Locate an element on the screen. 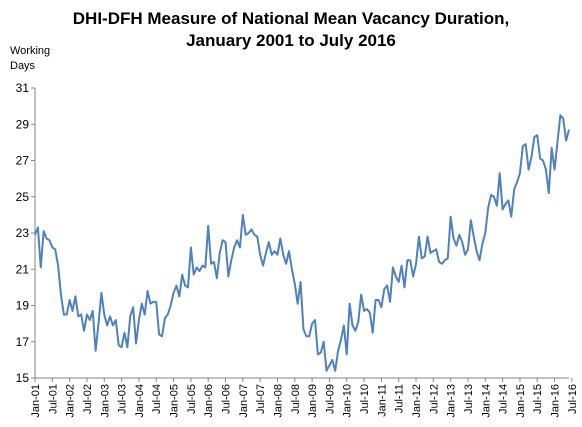 The height and width of the screenshot is (427, 582). x-tick-label: Jan-11 is located at coordinates (382, 400).